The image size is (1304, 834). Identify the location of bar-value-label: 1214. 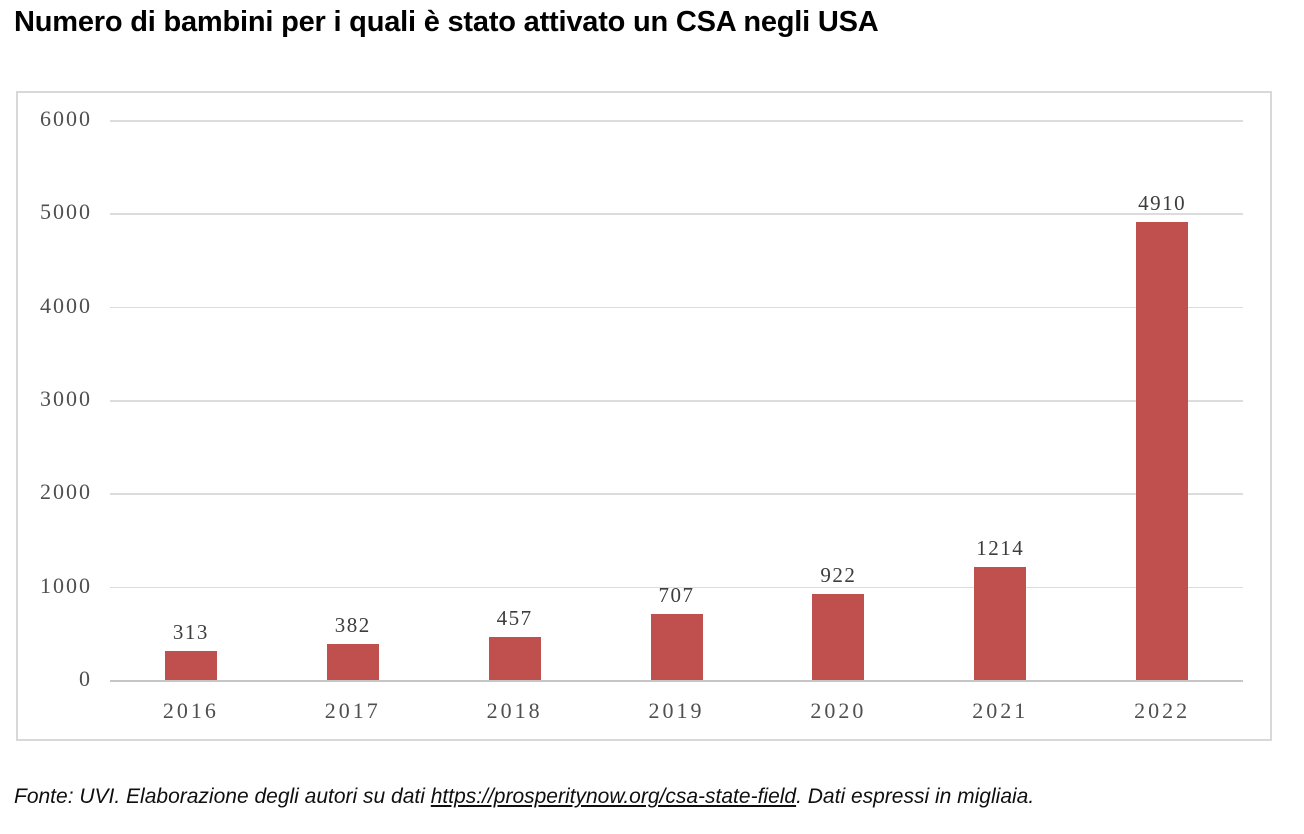
(1000, 547).